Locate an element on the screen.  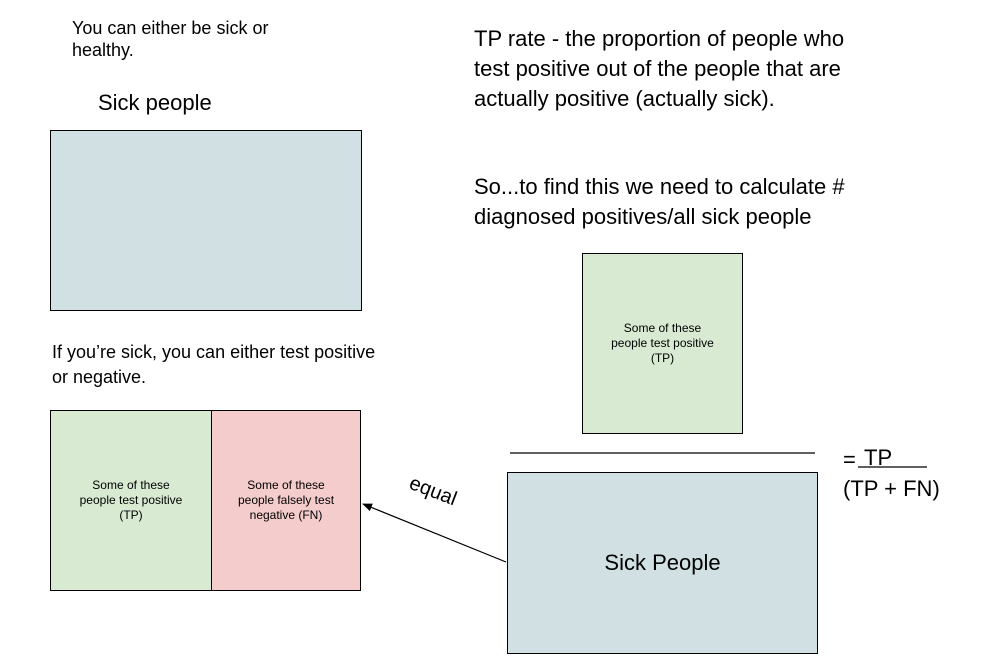
equal-label: equal is located at coordinates (433, 491).